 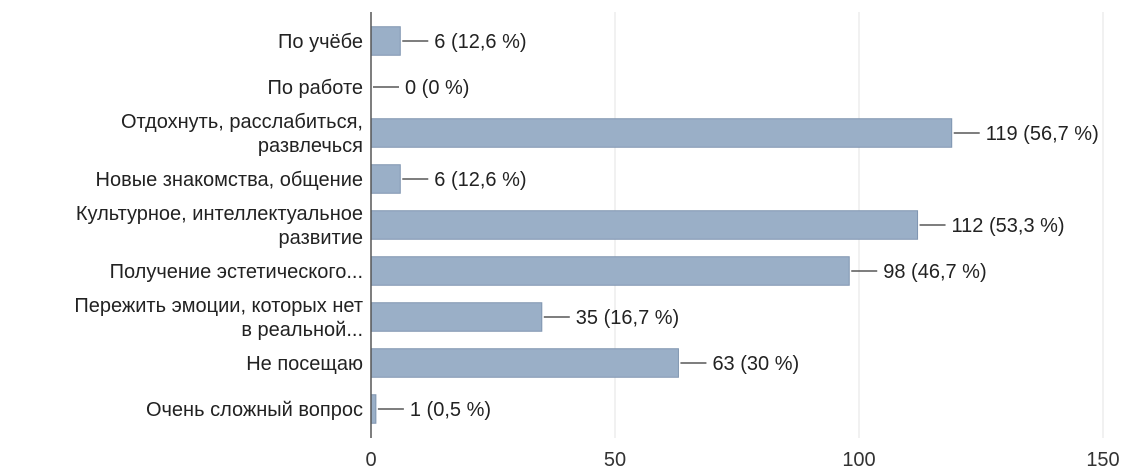 I want to click on data-label: 63 (30 %), so click(x=755, y=364).